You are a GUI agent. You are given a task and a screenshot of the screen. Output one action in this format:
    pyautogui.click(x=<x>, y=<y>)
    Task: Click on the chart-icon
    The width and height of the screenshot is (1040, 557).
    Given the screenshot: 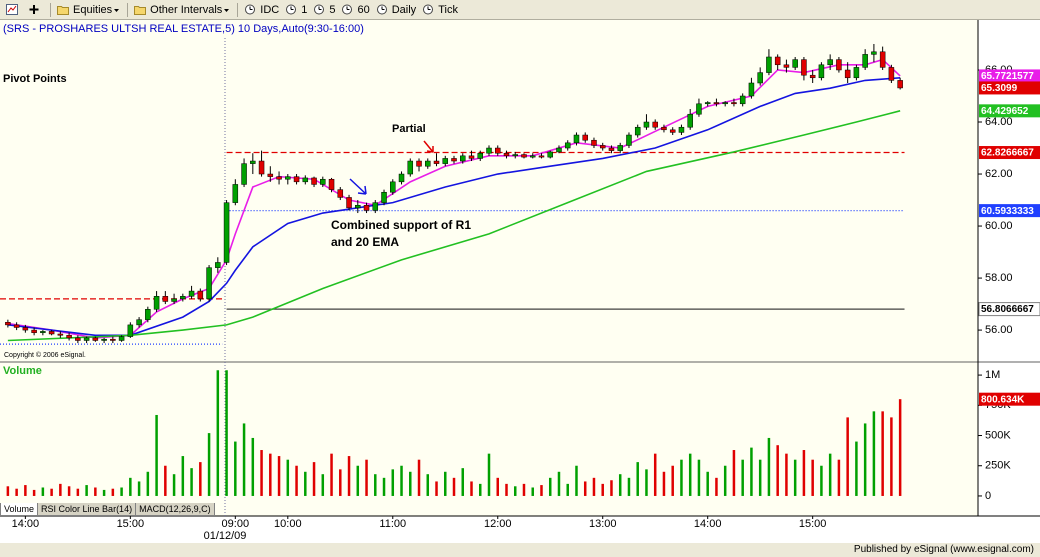 What is the action you would take?
    pyautogui.click(x=14, y=10)
    